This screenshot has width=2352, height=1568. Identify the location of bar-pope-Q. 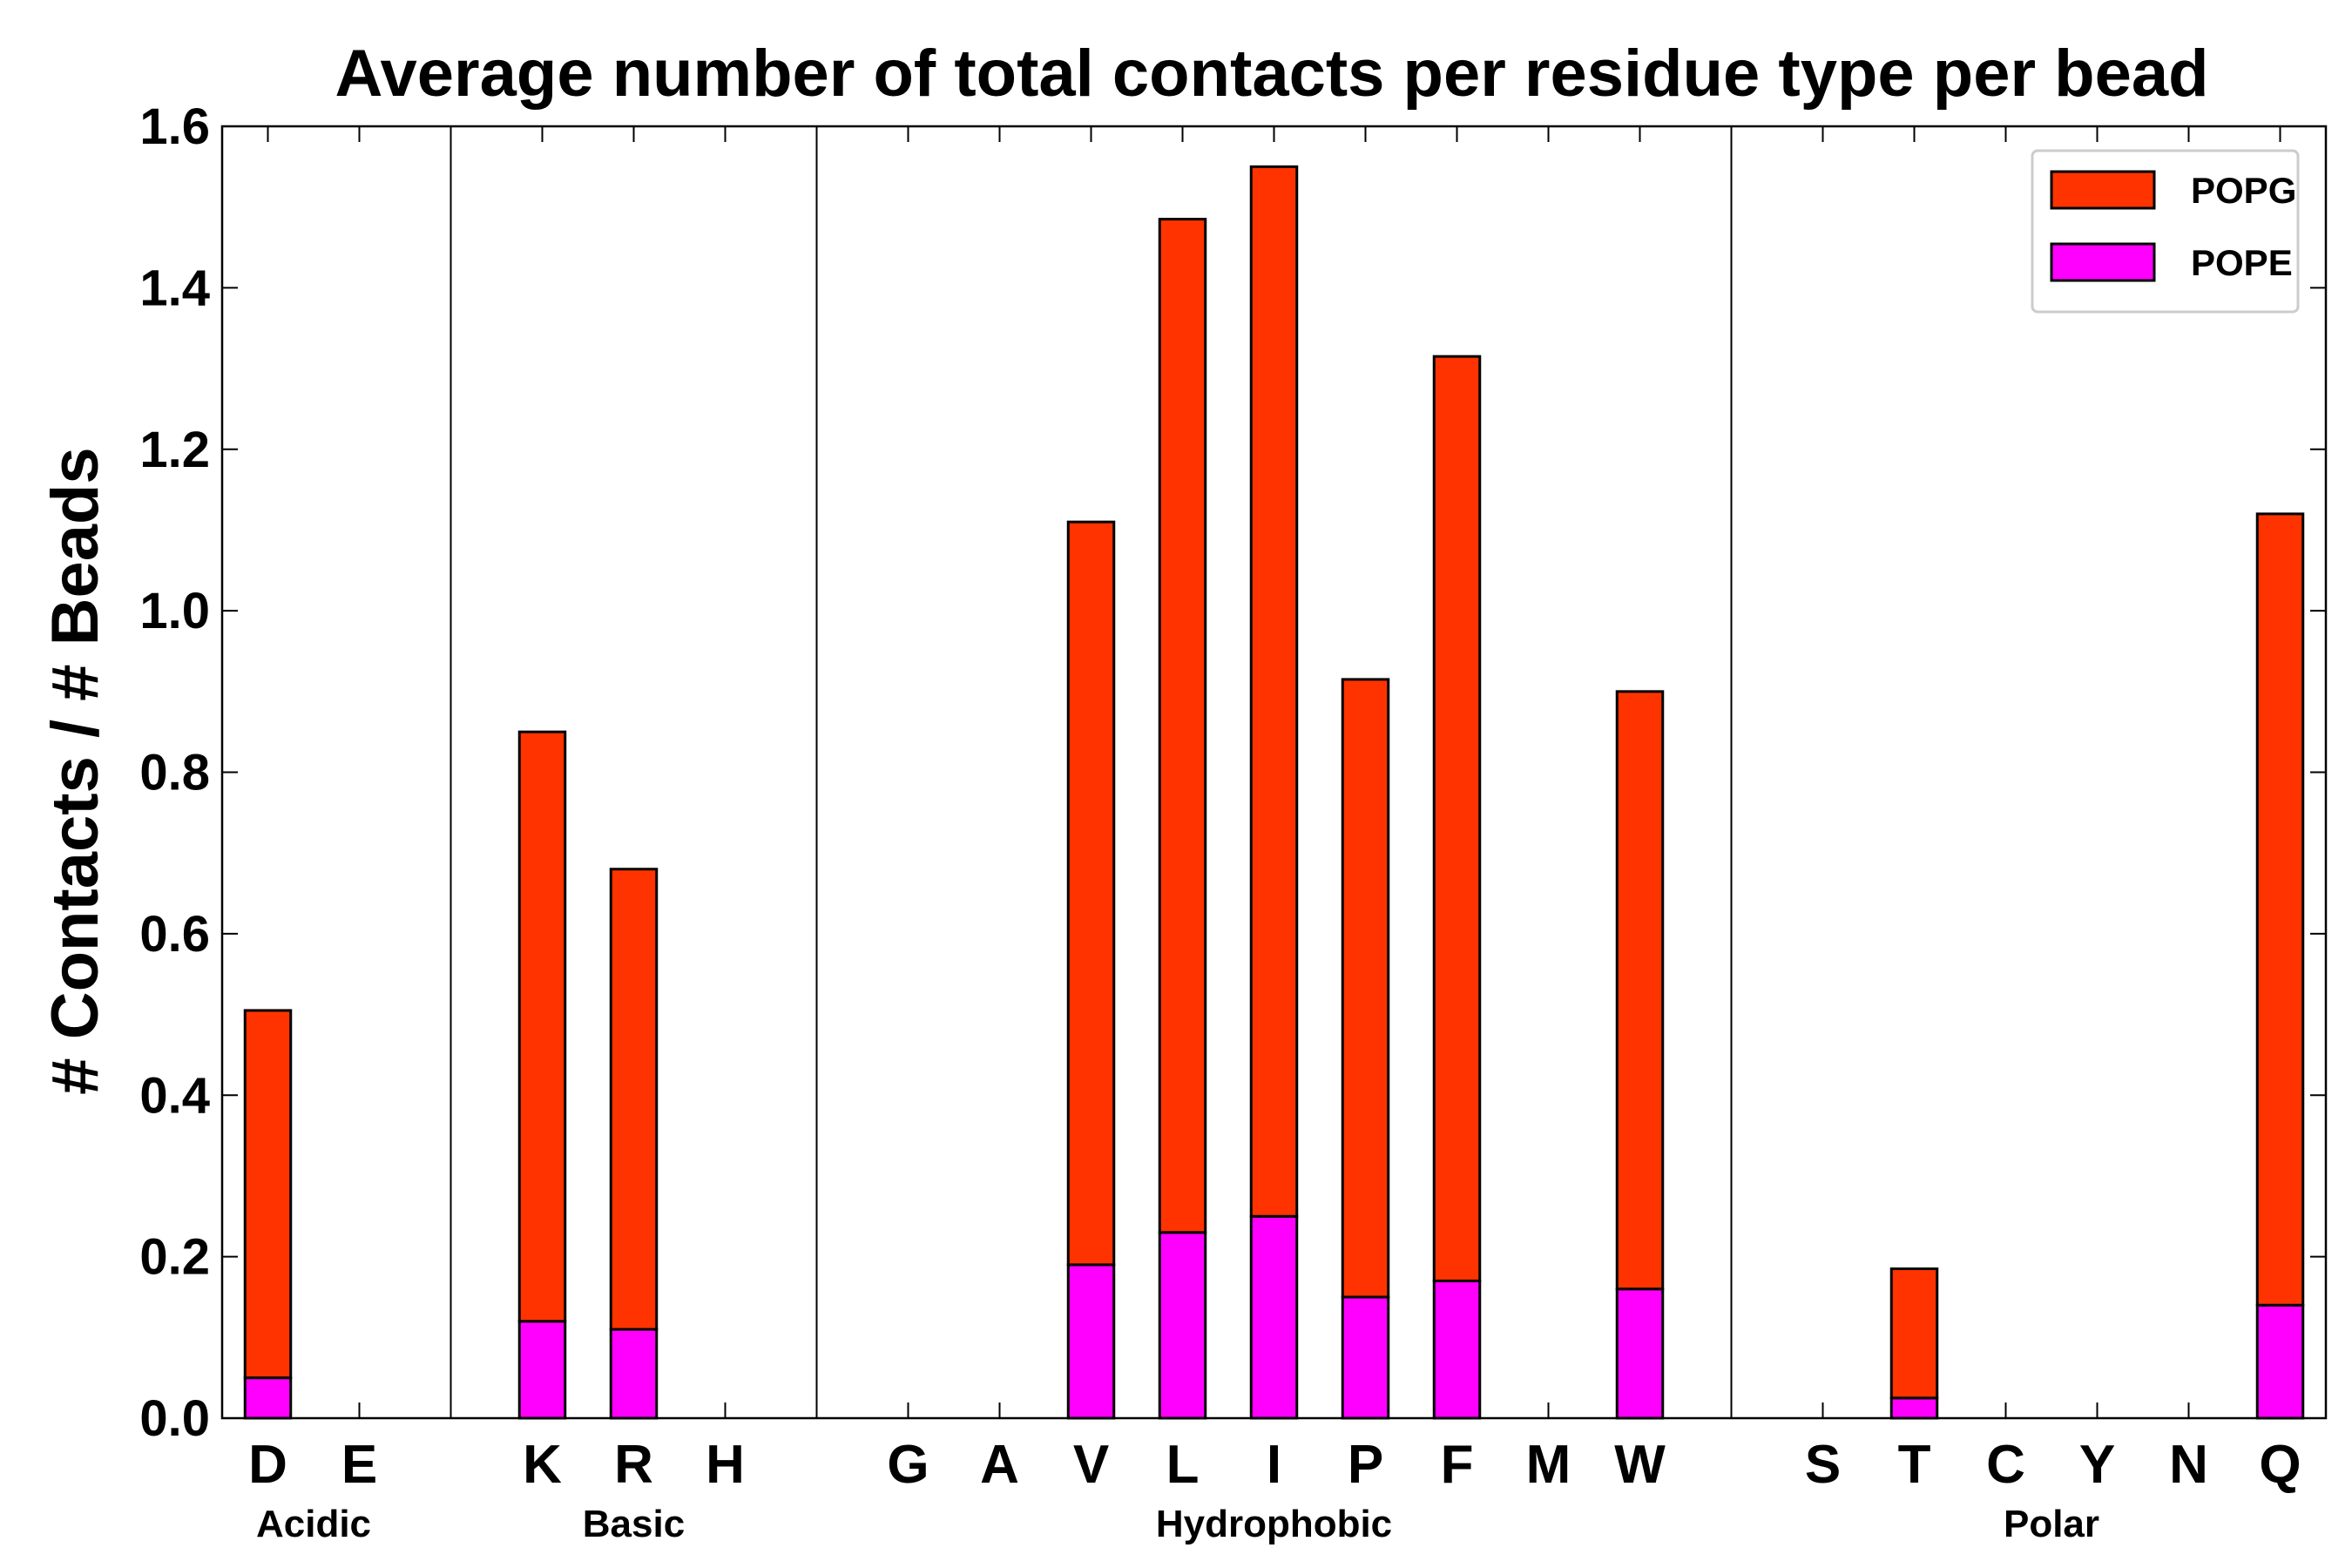
(2280, 1361).